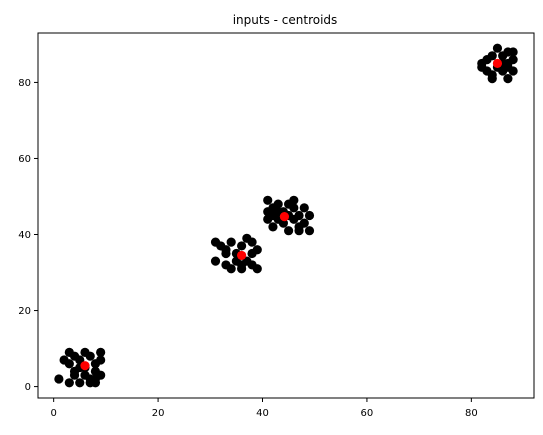 The image size is (543, 435). I want to click on x-tick-label: 0, so click(53, 413).